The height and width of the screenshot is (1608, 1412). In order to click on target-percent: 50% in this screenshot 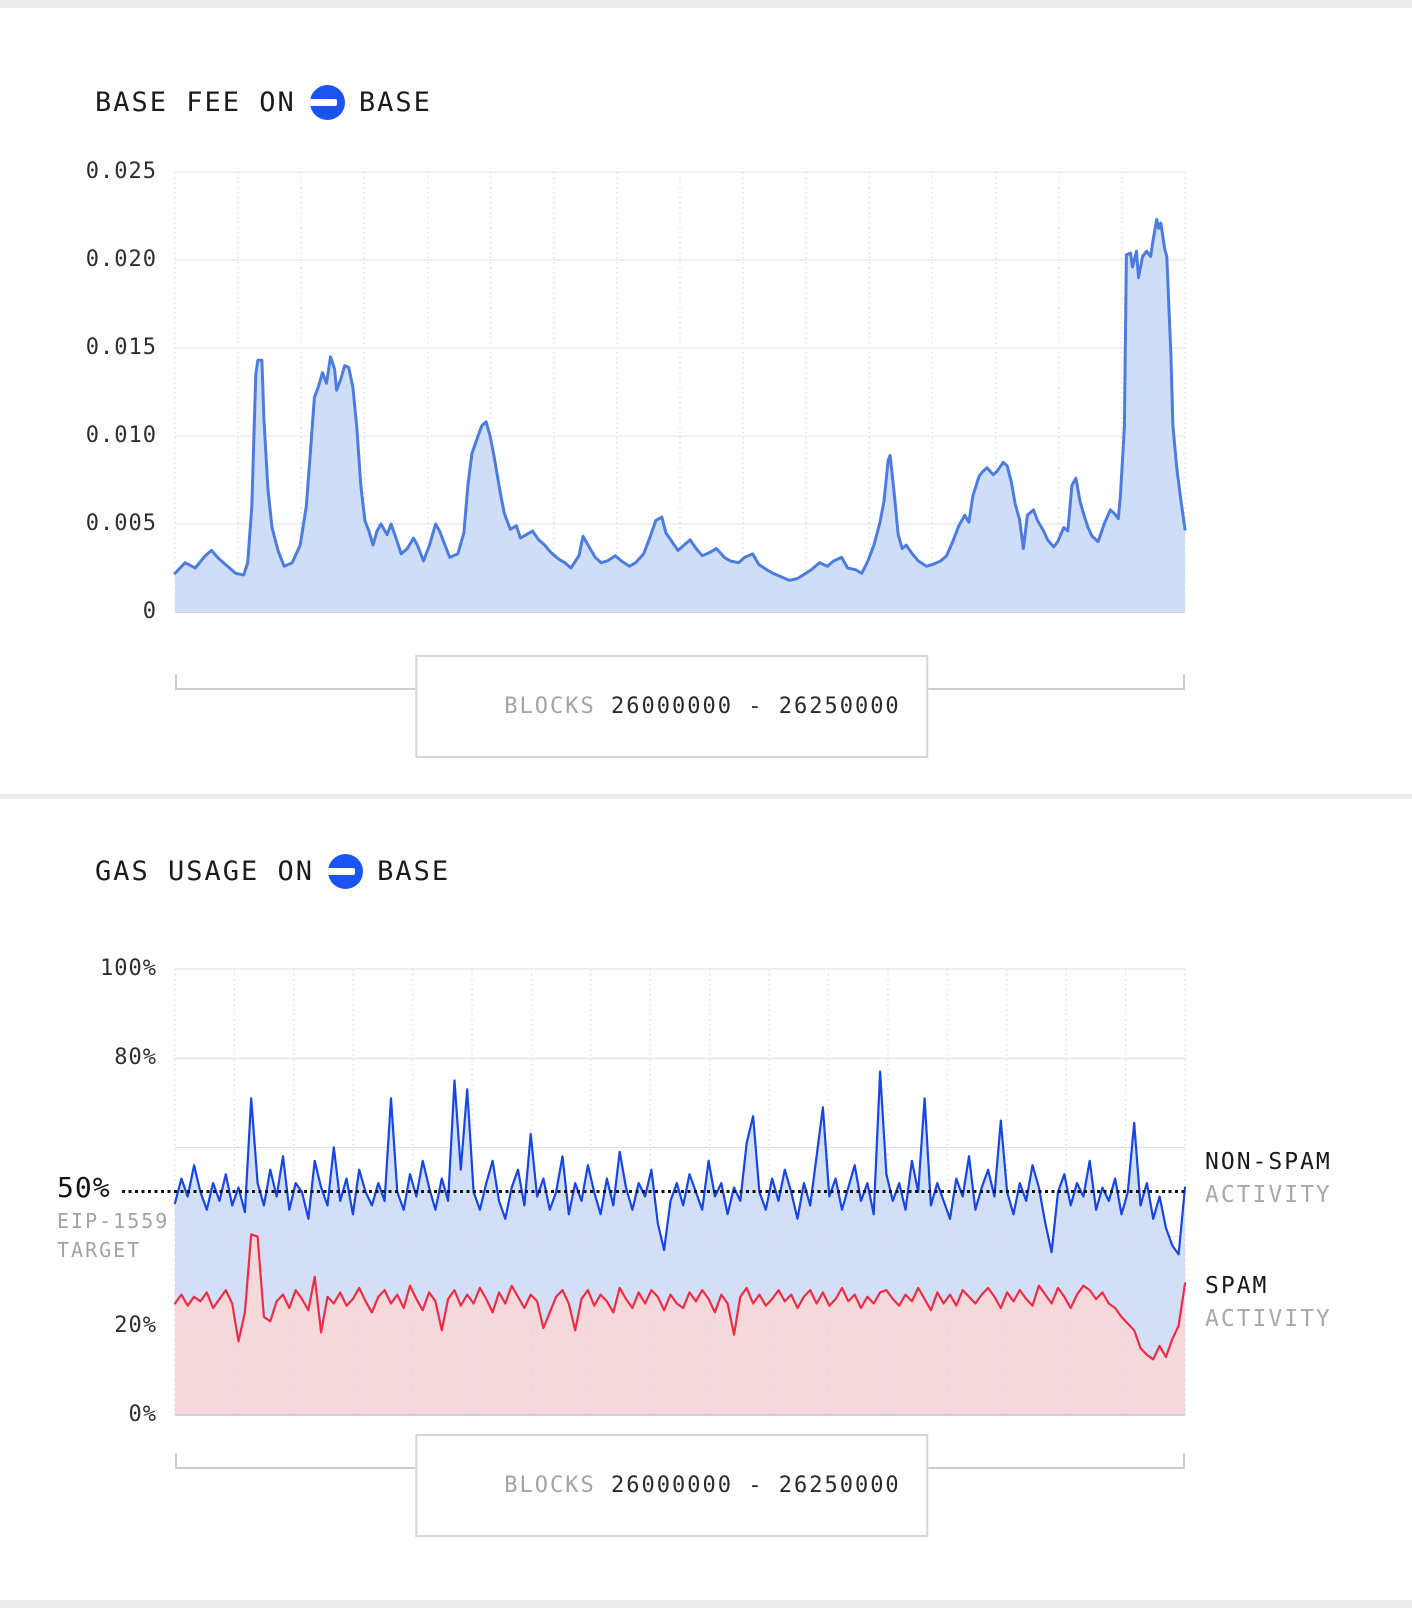, I will do `click(84, 1187)`.